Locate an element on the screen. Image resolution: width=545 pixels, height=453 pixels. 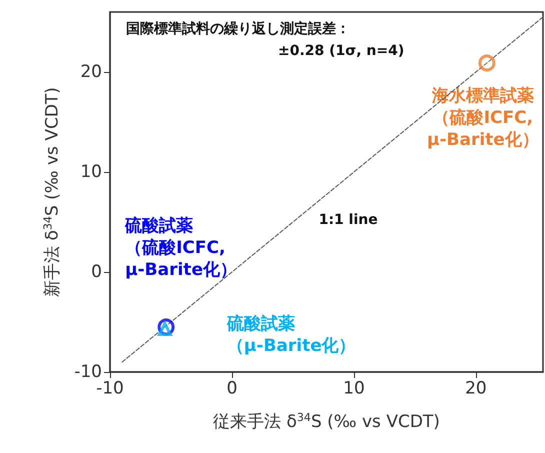
annotation: 国際標準試料の繰り返し測定誤差： is located at coordinates (238, 28).